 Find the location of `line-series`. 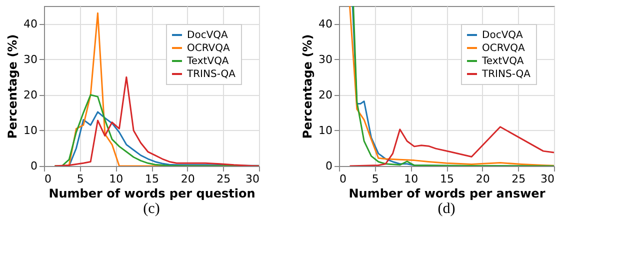

line-series is located at coordinates (451, 146).